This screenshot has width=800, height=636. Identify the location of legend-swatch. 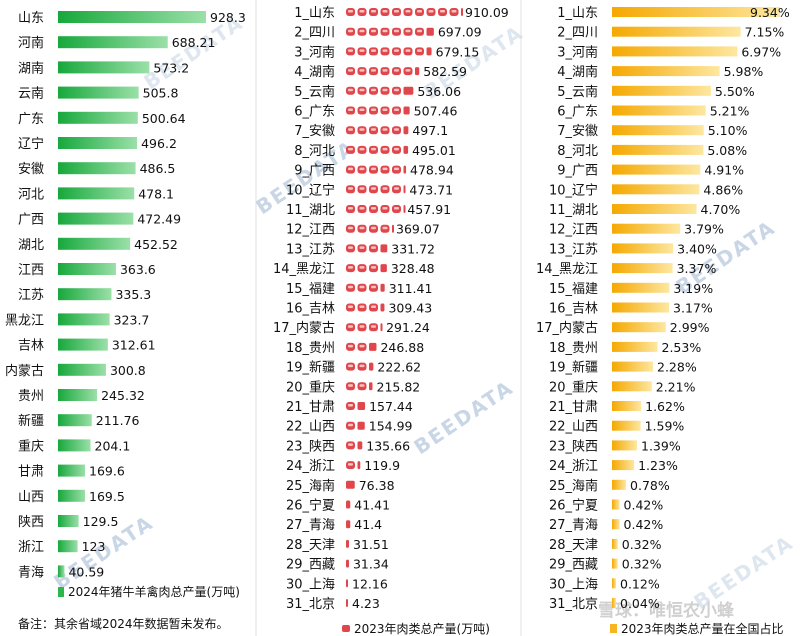
(613, 628).